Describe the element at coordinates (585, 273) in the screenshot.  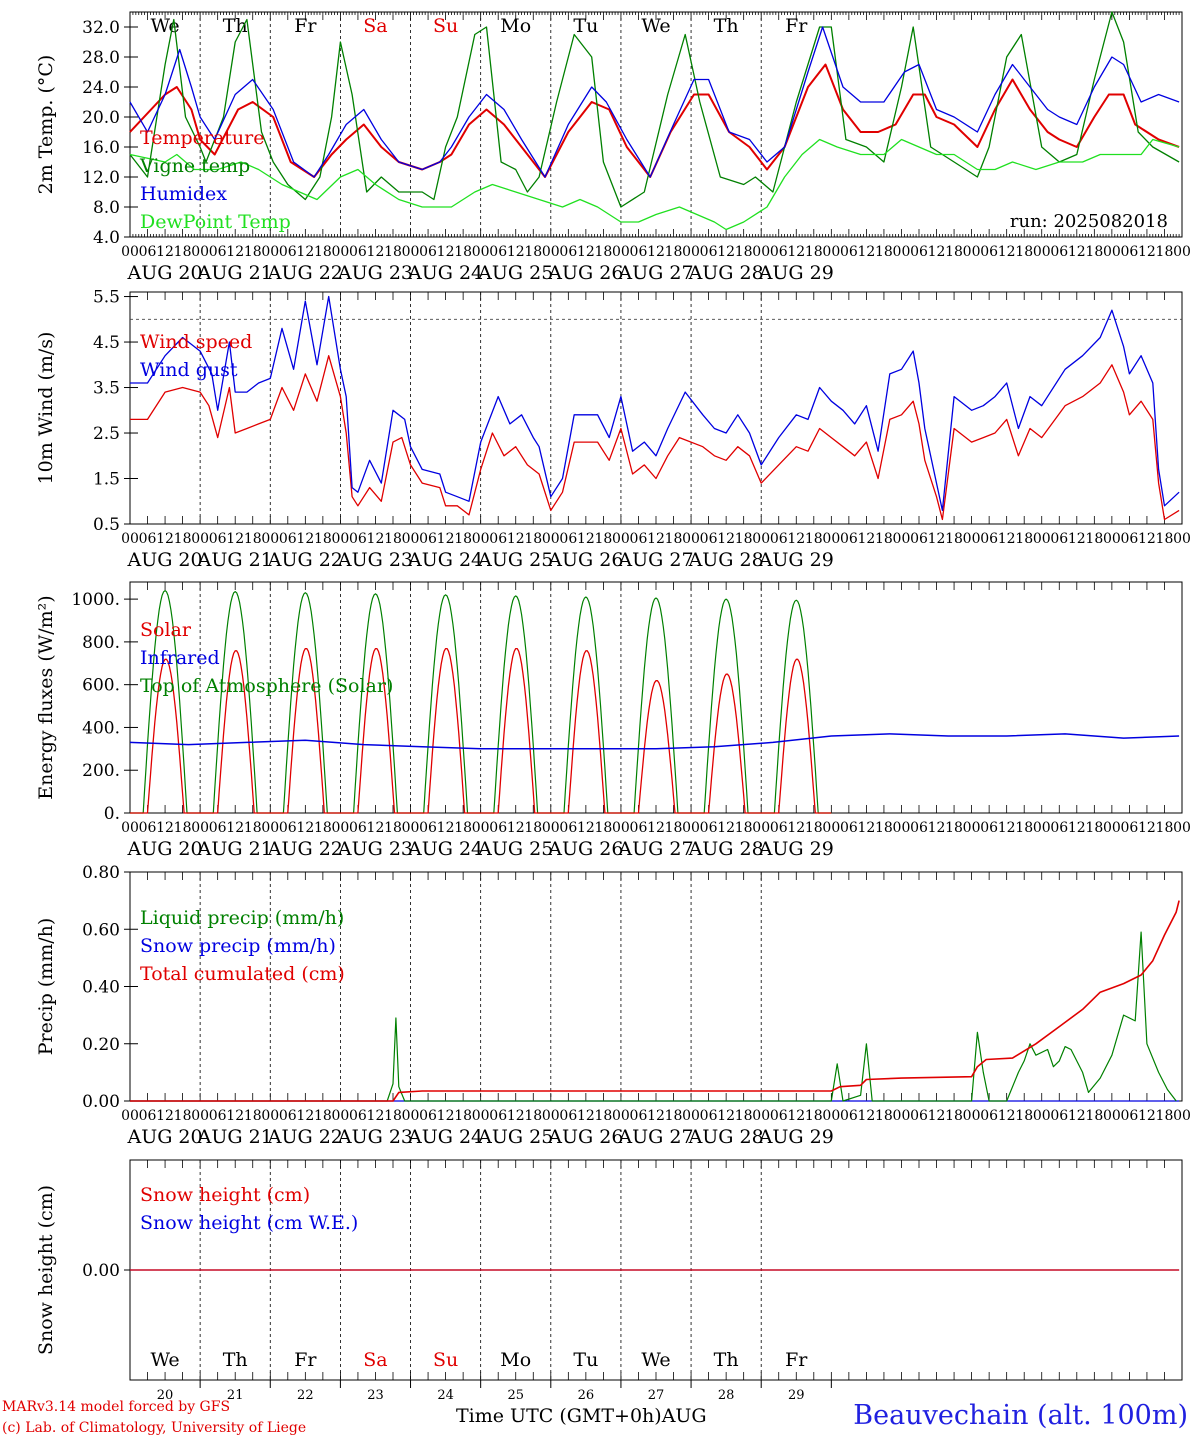
I see `day-label: AUG 26` at that location.